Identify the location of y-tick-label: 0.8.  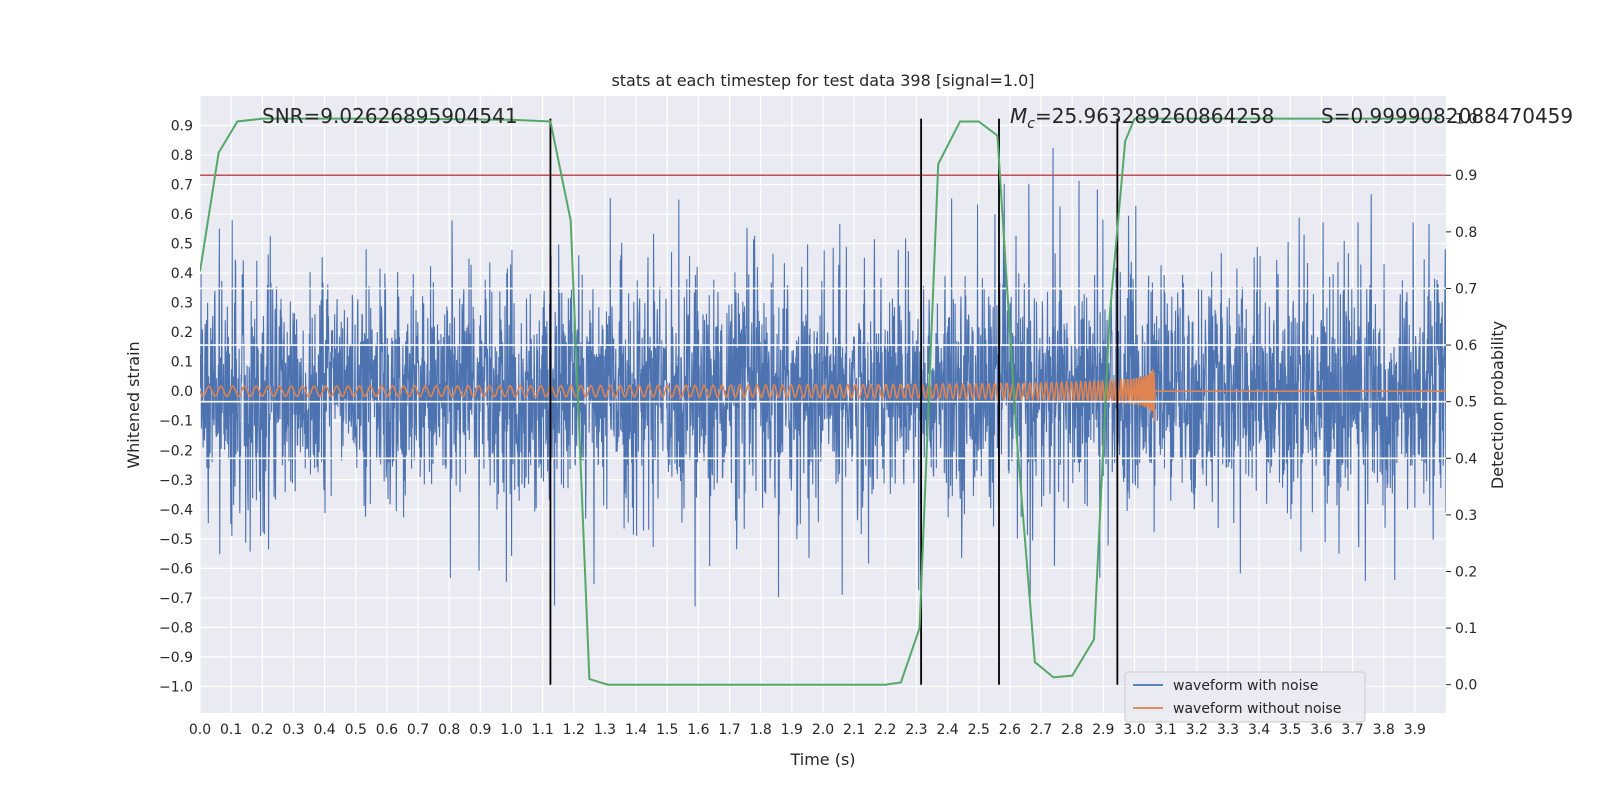
(182, 156).